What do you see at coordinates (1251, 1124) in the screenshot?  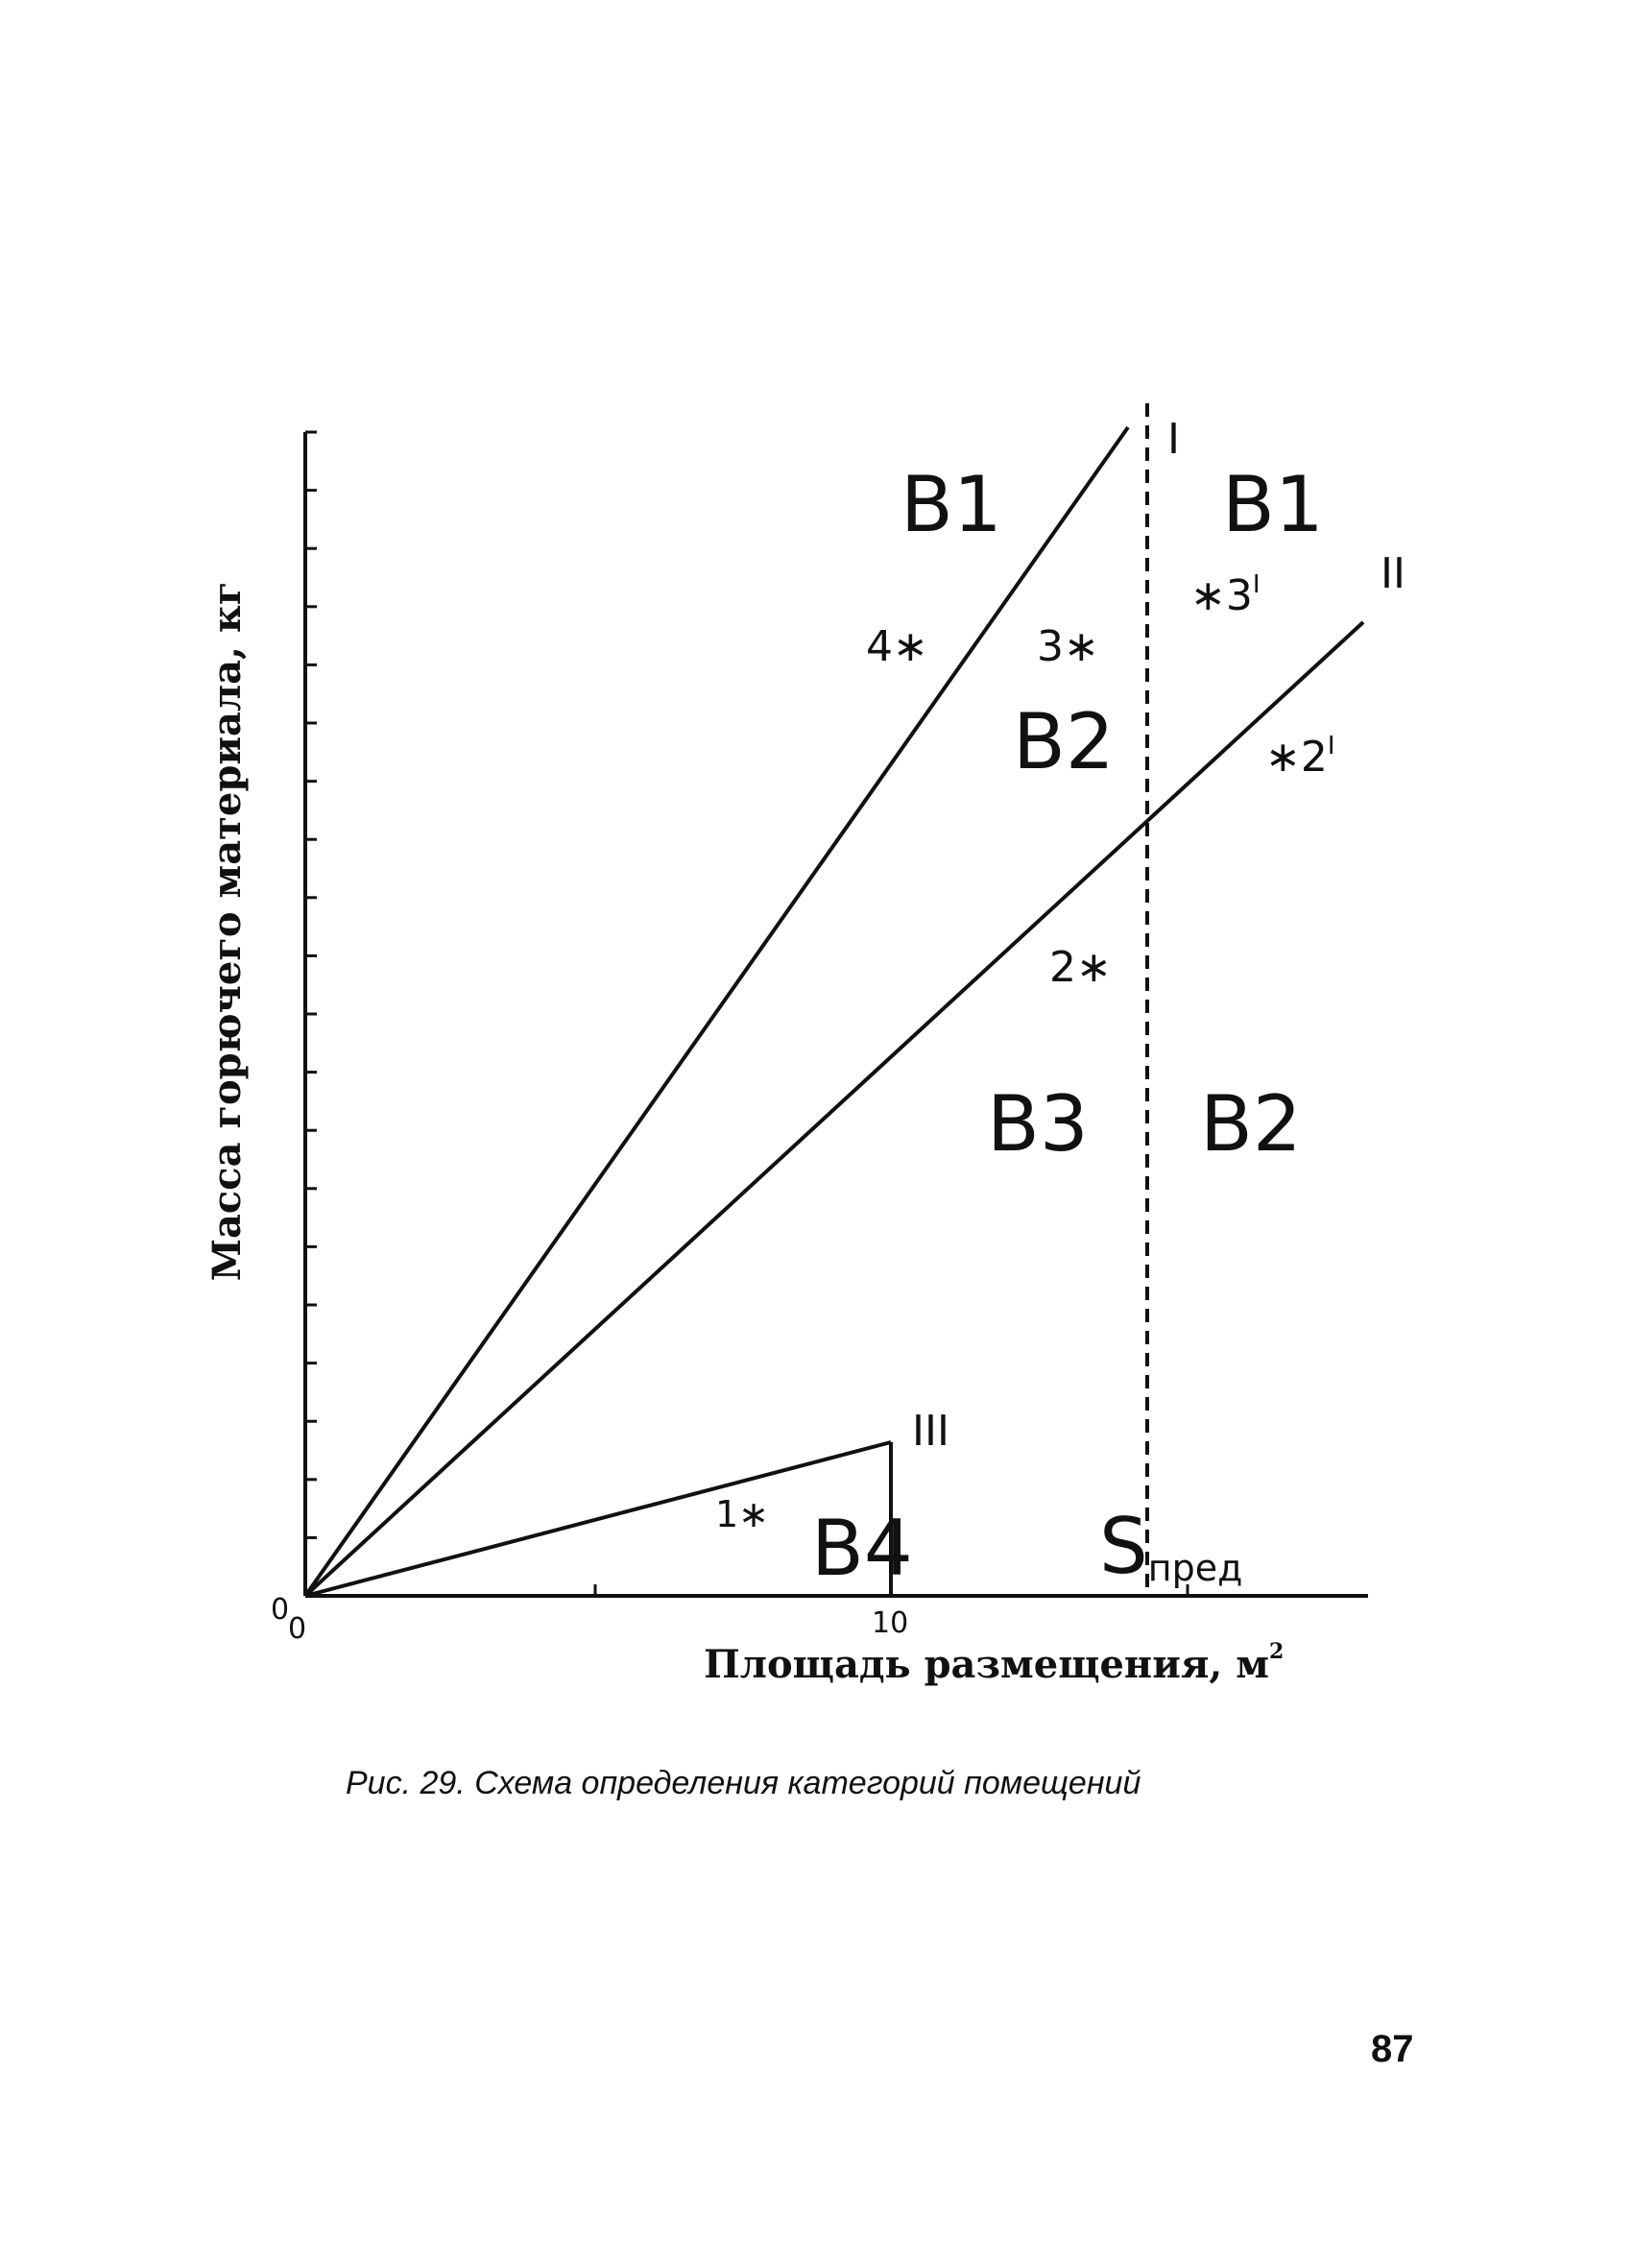 I see `region-lower-right: В2` at bounding box center [1251, 1124].